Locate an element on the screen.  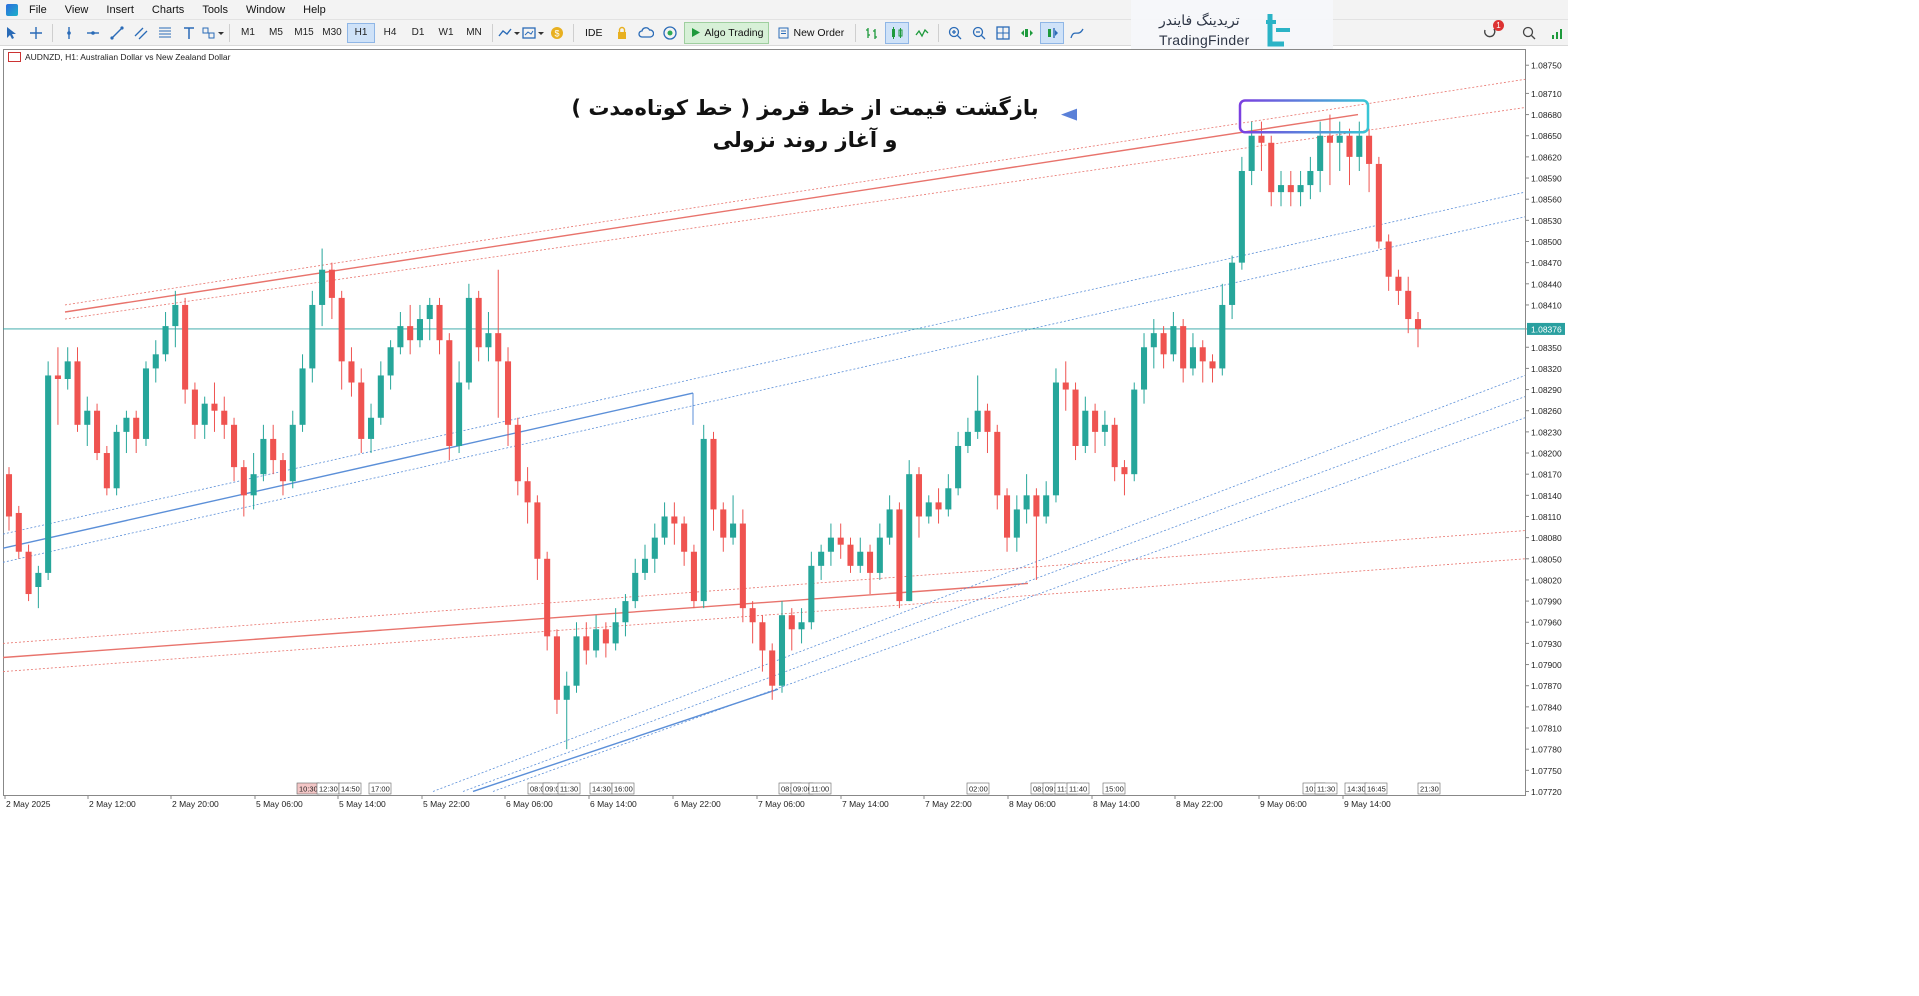
menu-help: Help is located at coordinates (314, 9).